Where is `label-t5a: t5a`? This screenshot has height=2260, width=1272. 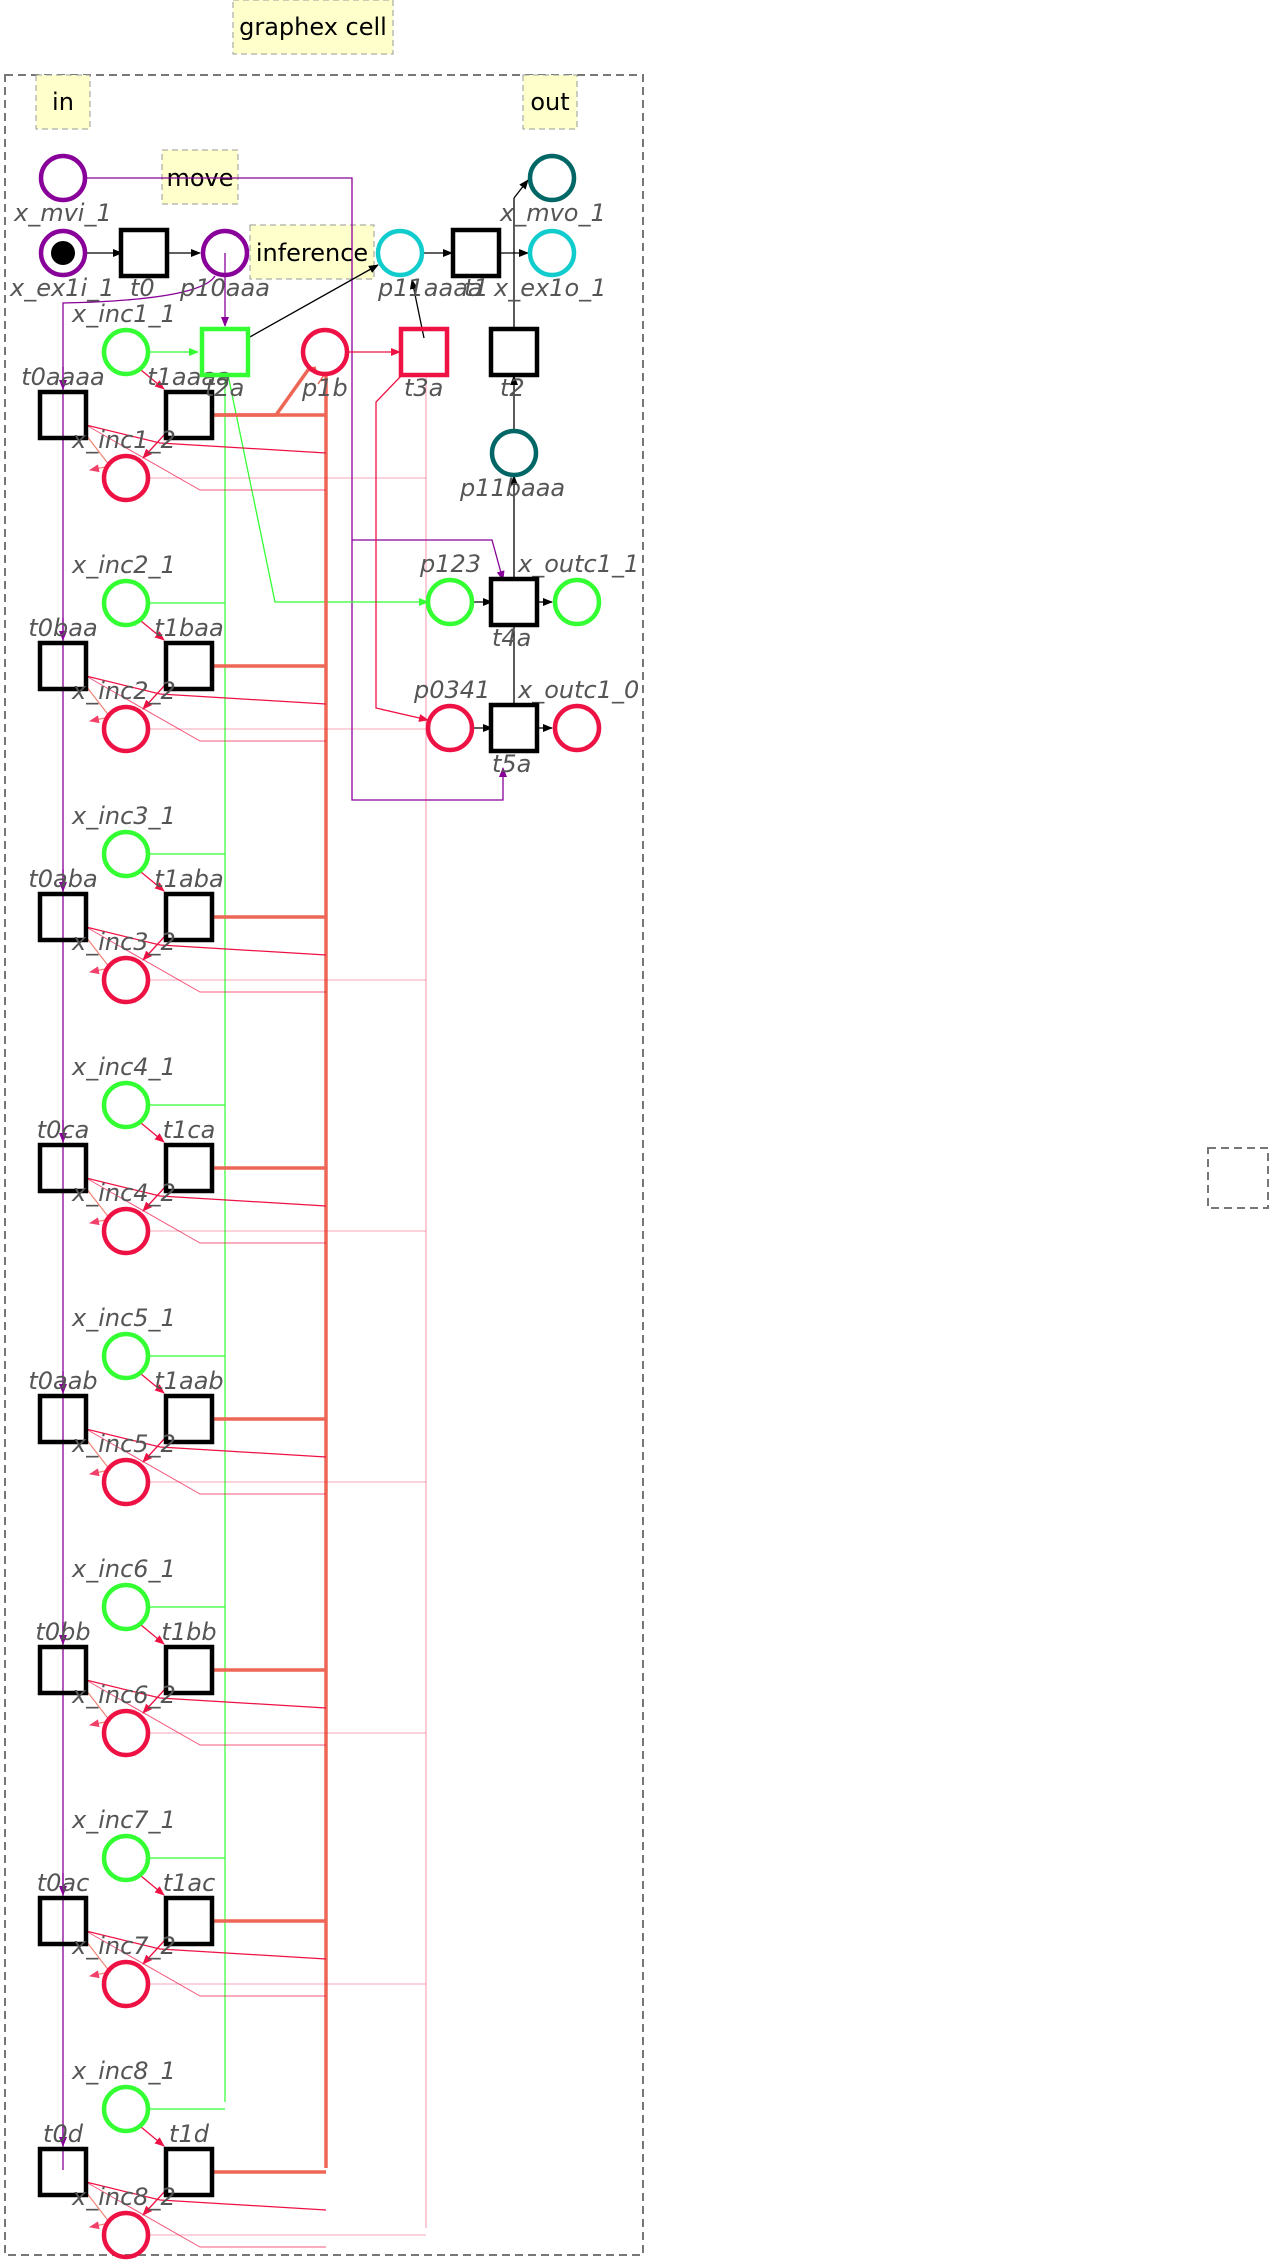
label-t5a: t5a is located at coordinates (511, 764).